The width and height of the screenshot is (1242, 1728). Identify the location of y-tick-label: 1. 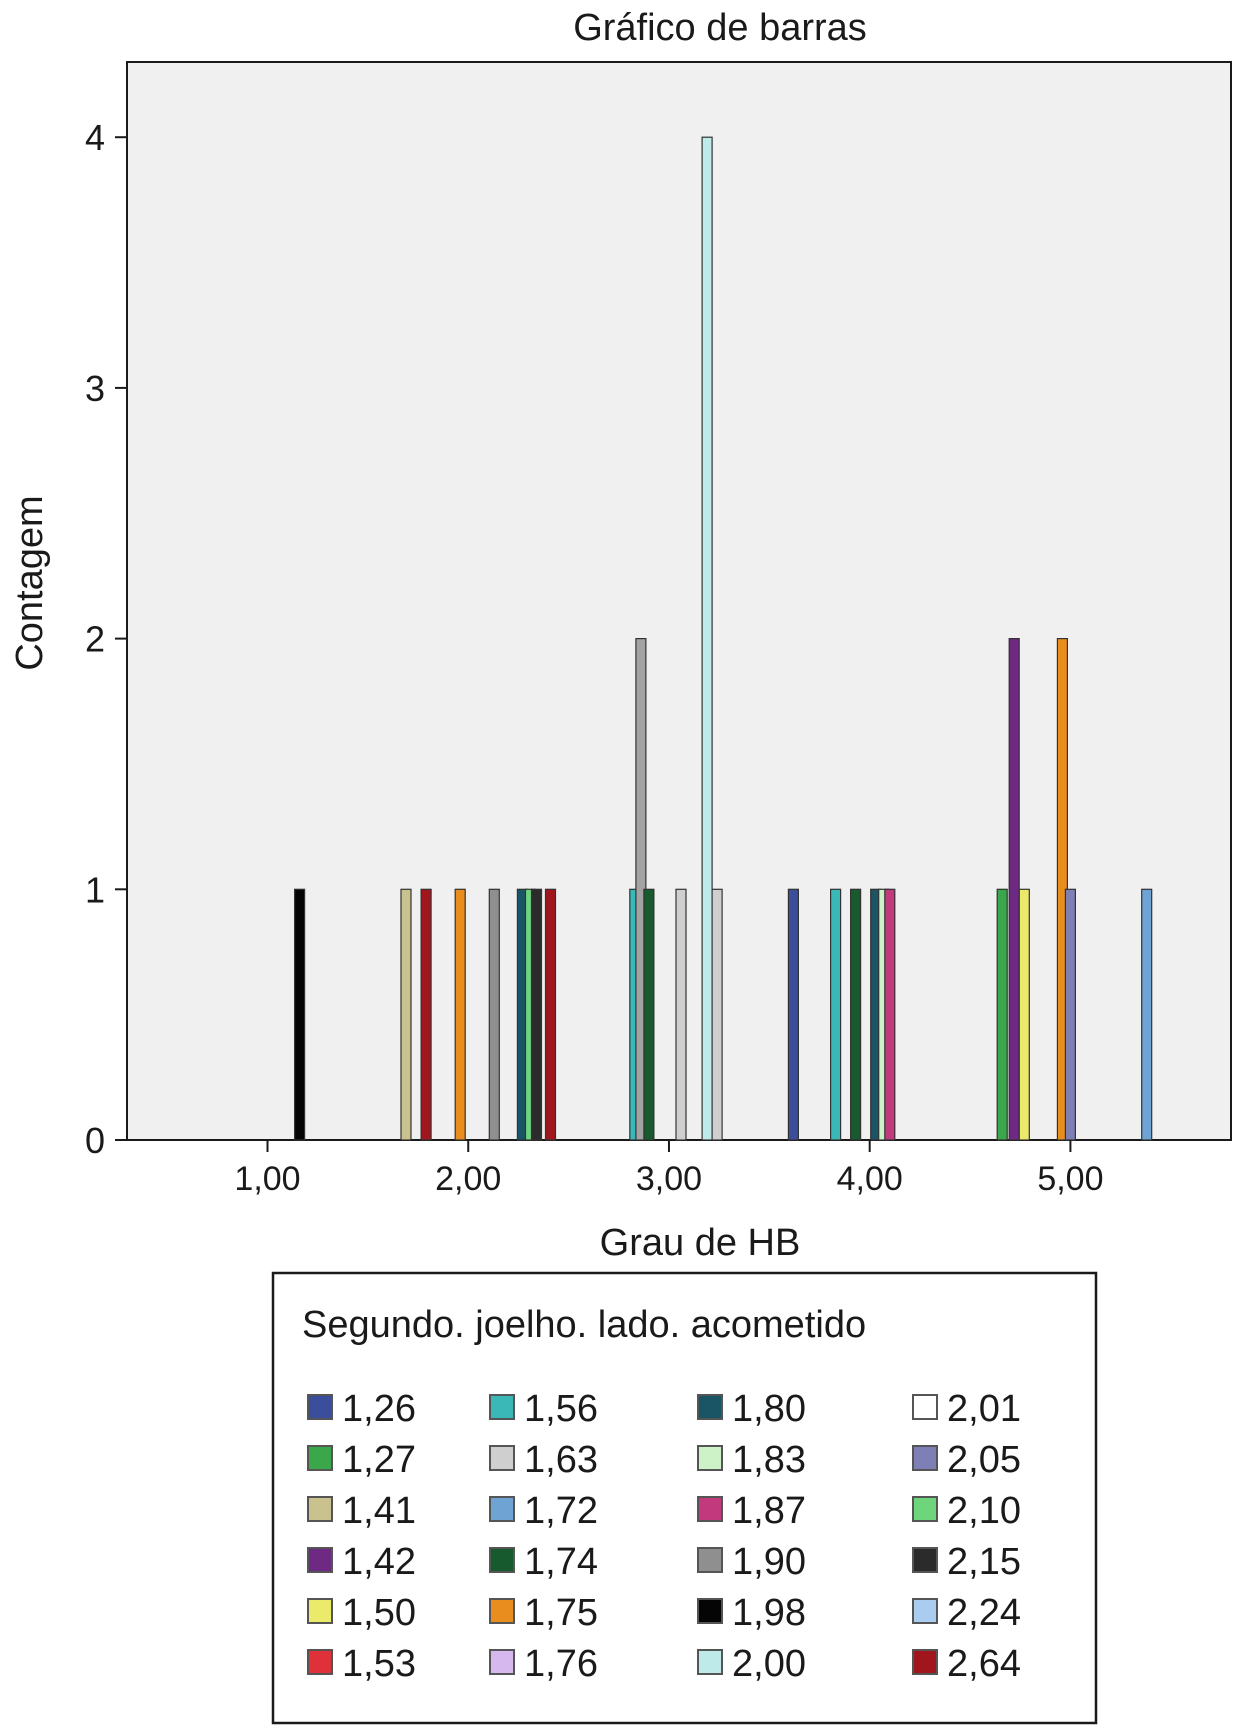
(95, 889).